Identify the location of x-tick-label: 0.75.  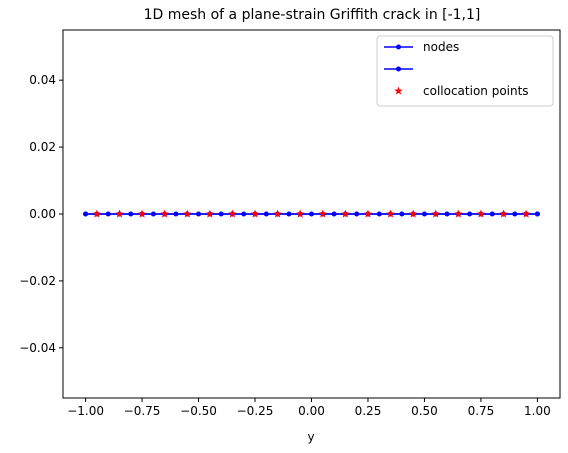
(481, 411).